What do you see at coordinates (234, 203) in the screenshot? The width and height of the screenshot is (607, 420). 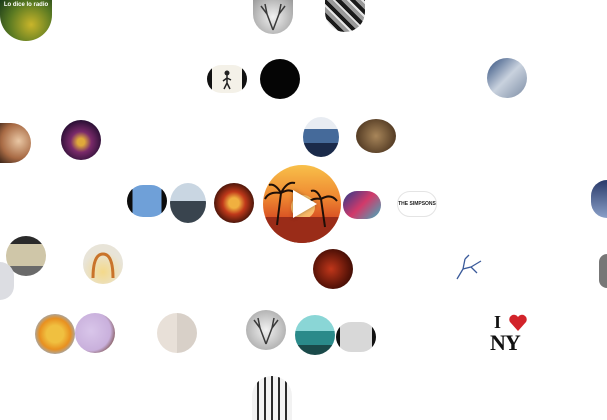 I see `album-bubble-red-emblem` at bounding box center [234, 203].